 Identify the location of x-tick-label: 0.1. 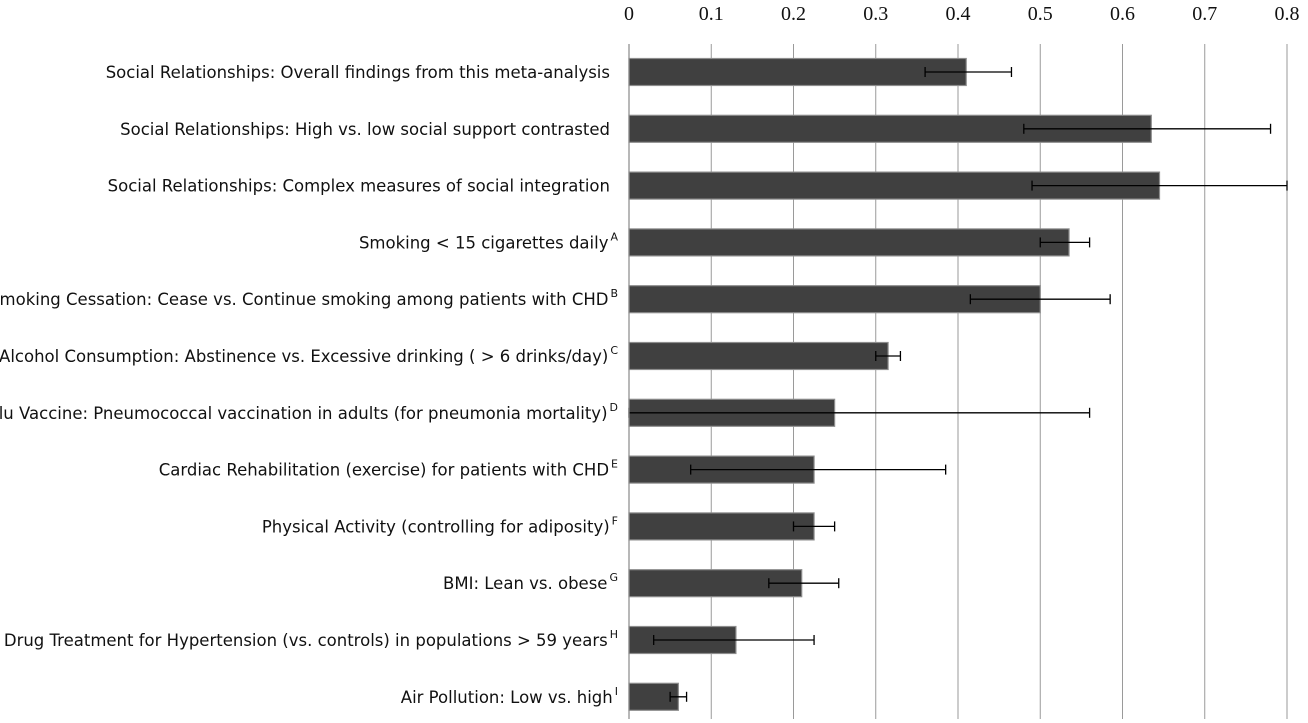
(711, 14).